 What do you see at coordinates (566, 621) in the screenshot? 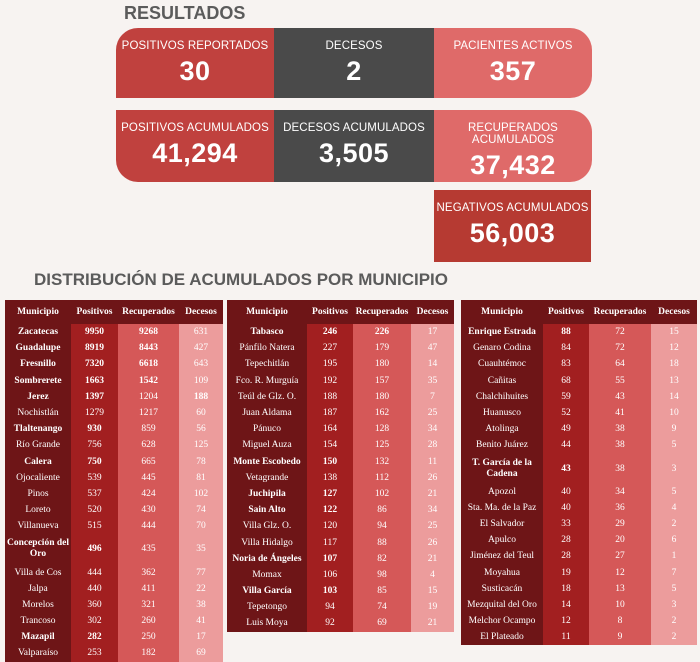
I see `positivos-cell: 12` at bounding box center [566, 621].